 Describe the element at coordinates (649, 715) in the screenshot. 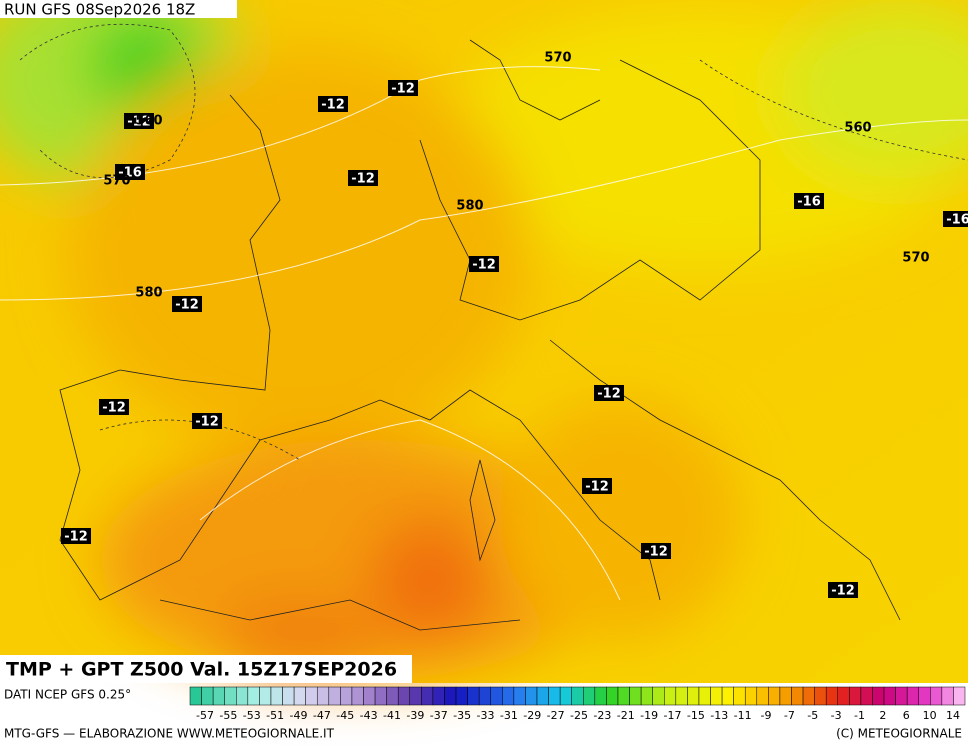

I see `colorbar-label: -19` at that location.